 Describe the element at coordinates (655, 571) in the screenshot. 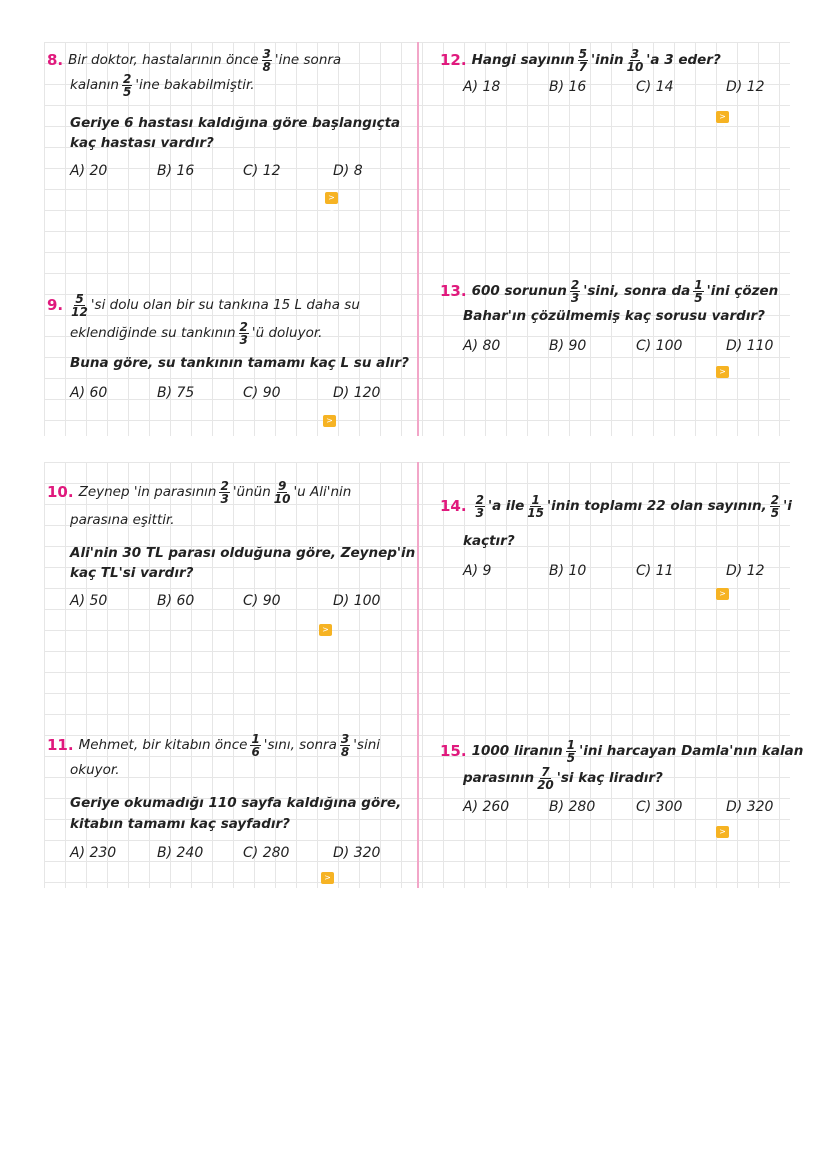

I see `answer-option-c: C) 11` at that location.